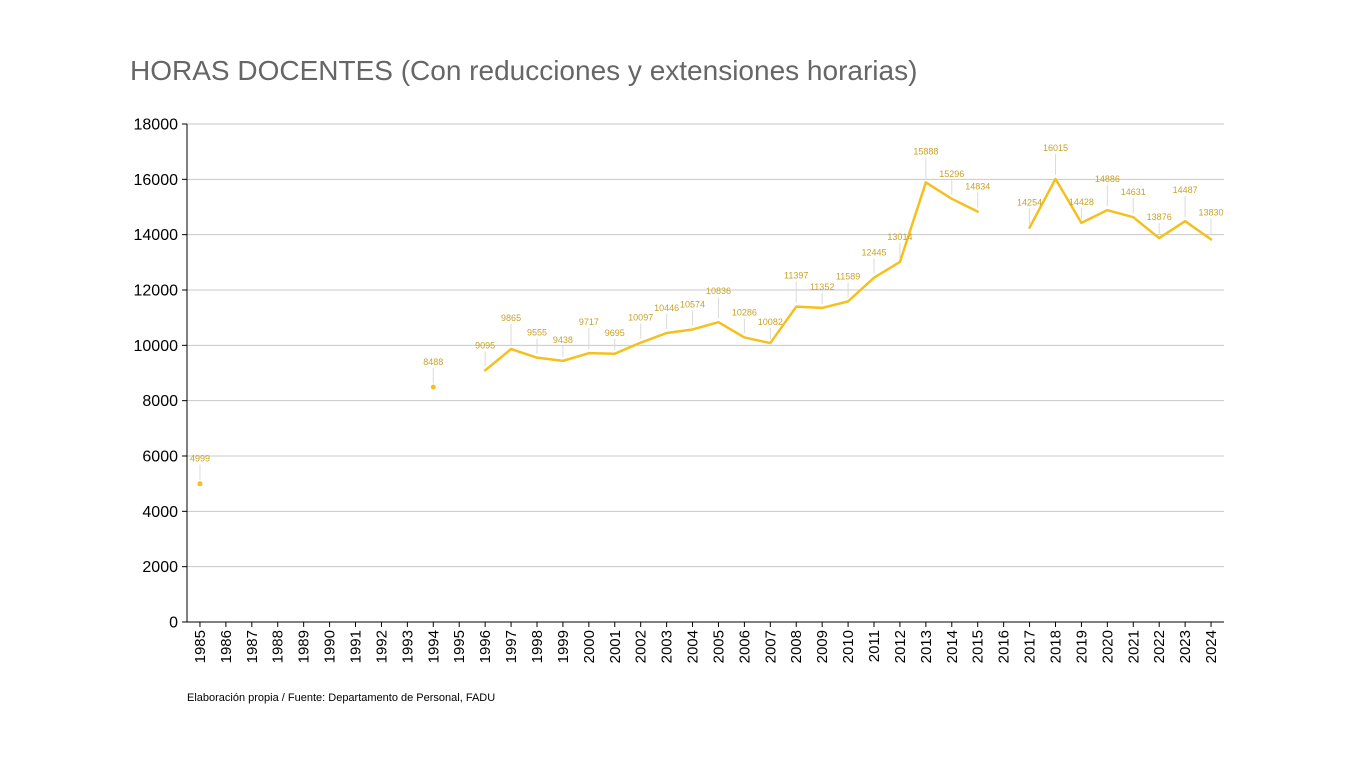 The width and height of the screenshot is (1357, 762). Describe the element at coordinates (641, 646) in the screenshot. I see `x-tick-label: 2002` at that location.